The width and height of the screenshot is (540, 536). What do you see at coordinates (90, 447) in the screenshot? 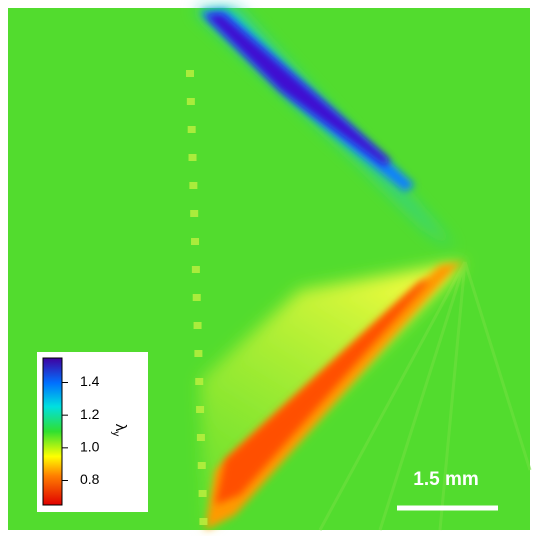
I see `colorbar-tick-label: 1.0` at bounding box center [90, 447].